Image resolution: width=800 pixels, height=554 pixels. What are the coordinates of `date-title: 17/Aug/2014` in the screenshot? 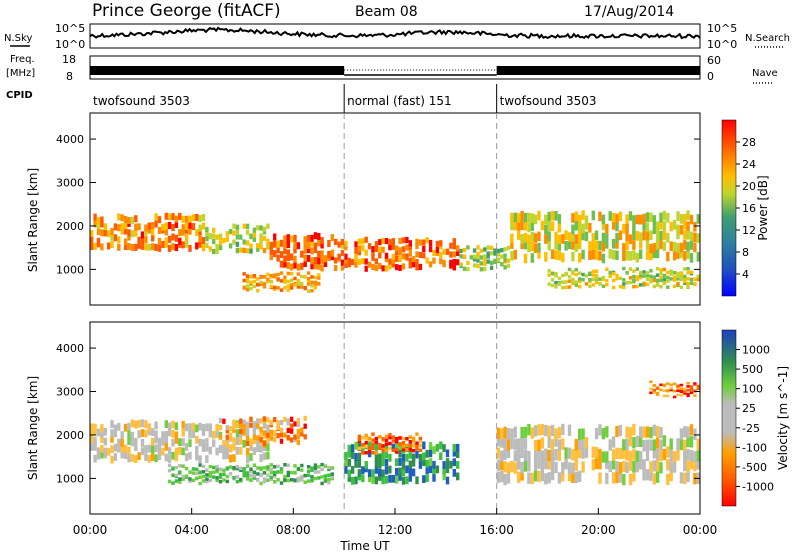 It's located at (629, 12).